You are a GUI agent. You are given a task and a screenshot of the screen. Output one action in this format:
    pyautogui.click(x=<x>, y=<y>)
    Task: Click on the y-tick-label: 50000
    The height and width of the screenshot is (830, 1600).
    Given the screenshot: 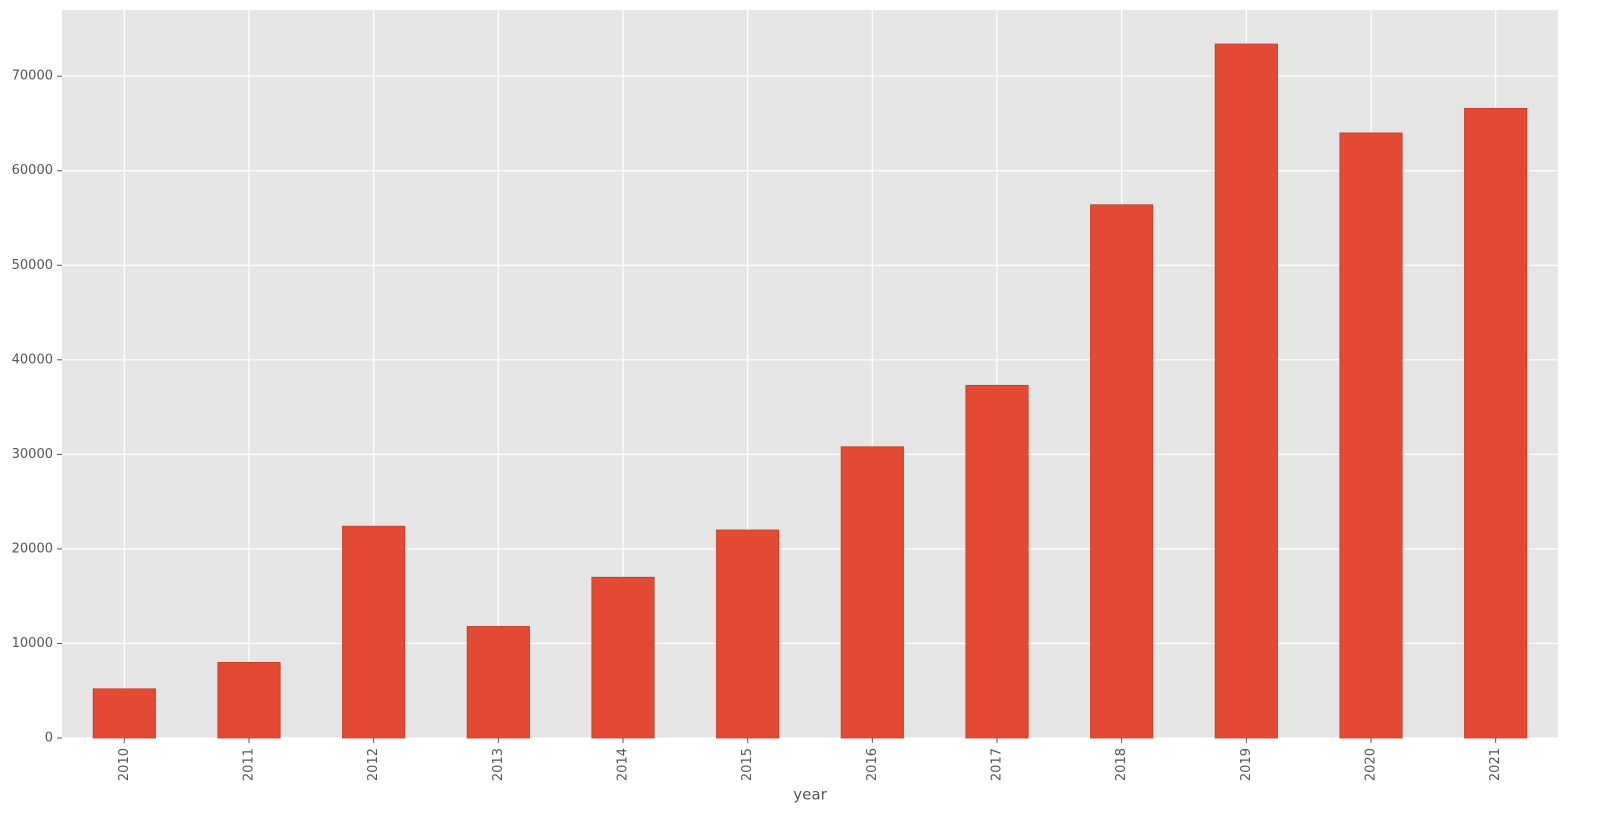 What is the action you would take?
    pyautogui.click(x=32, y=265)
    